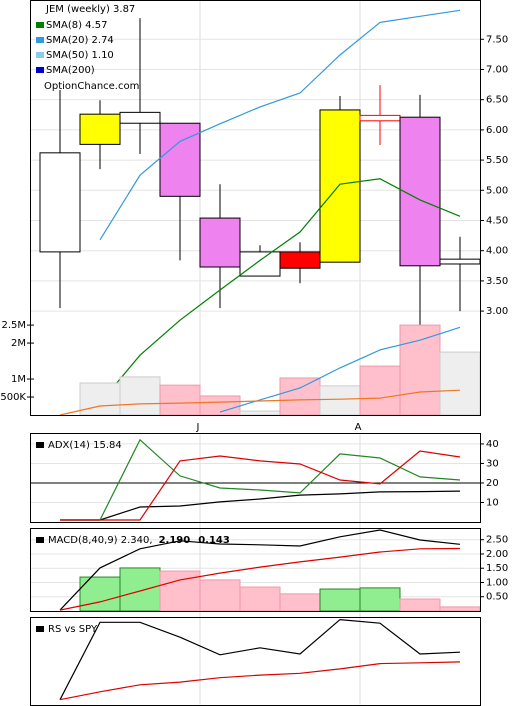 Image resolution: width=526 pixels, height=706 pixels. Describe the element at coordinates (497, 311) in the screenshot. I see `y-tick-label: 3.00` at that location.